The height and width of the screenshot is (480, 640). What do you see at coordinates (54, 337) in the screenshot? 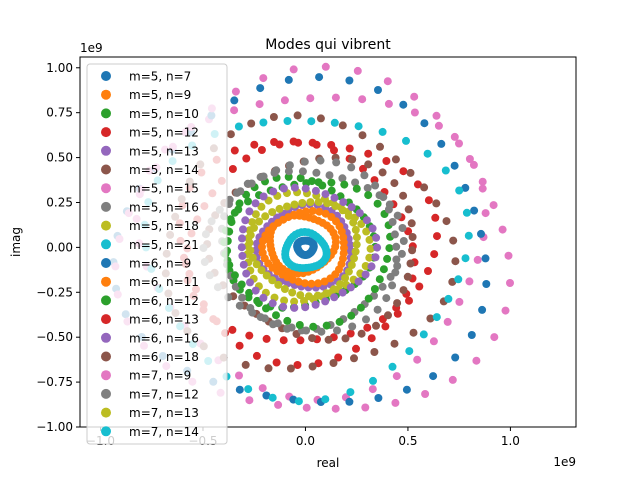
I see `y-tick-label: −0.50` at bounding box center [54, 337].